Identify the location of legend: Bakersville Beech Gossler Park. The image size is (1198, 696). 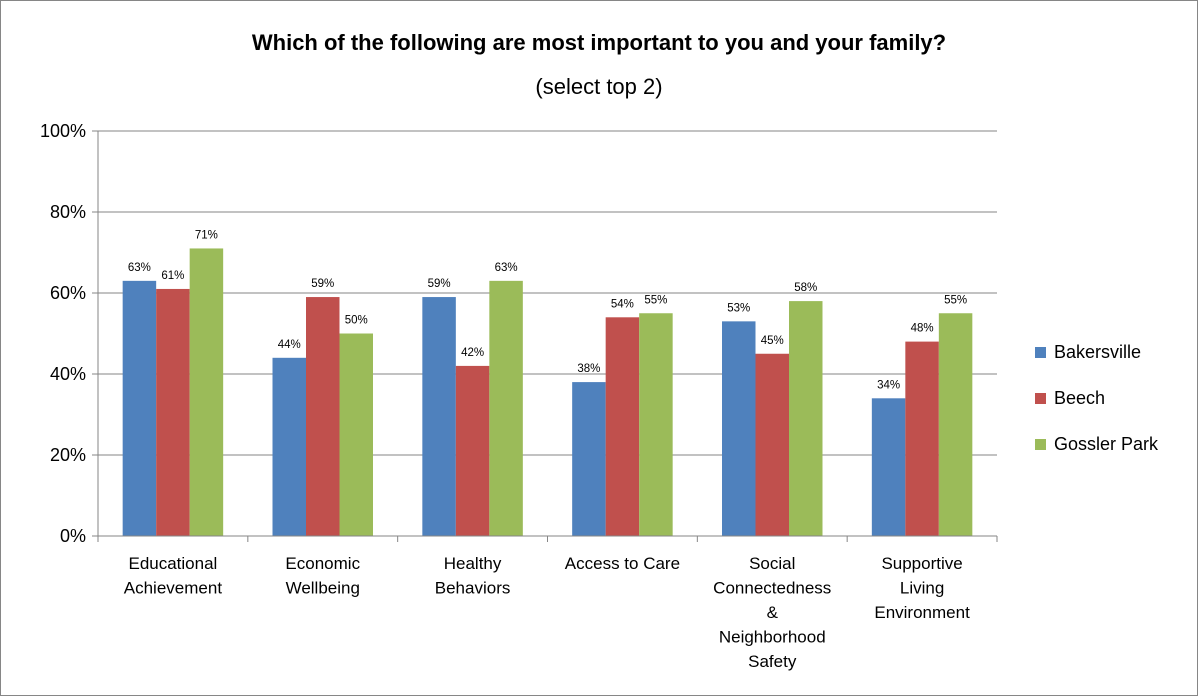
(1097, 398).